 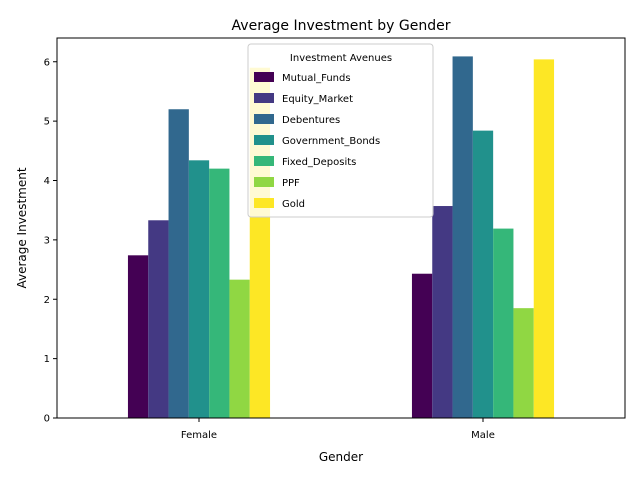 What do you see at coordinates (264, 203) in the screenshot?
I see `legend-swatch-gold` at bounding box center [264, 203].